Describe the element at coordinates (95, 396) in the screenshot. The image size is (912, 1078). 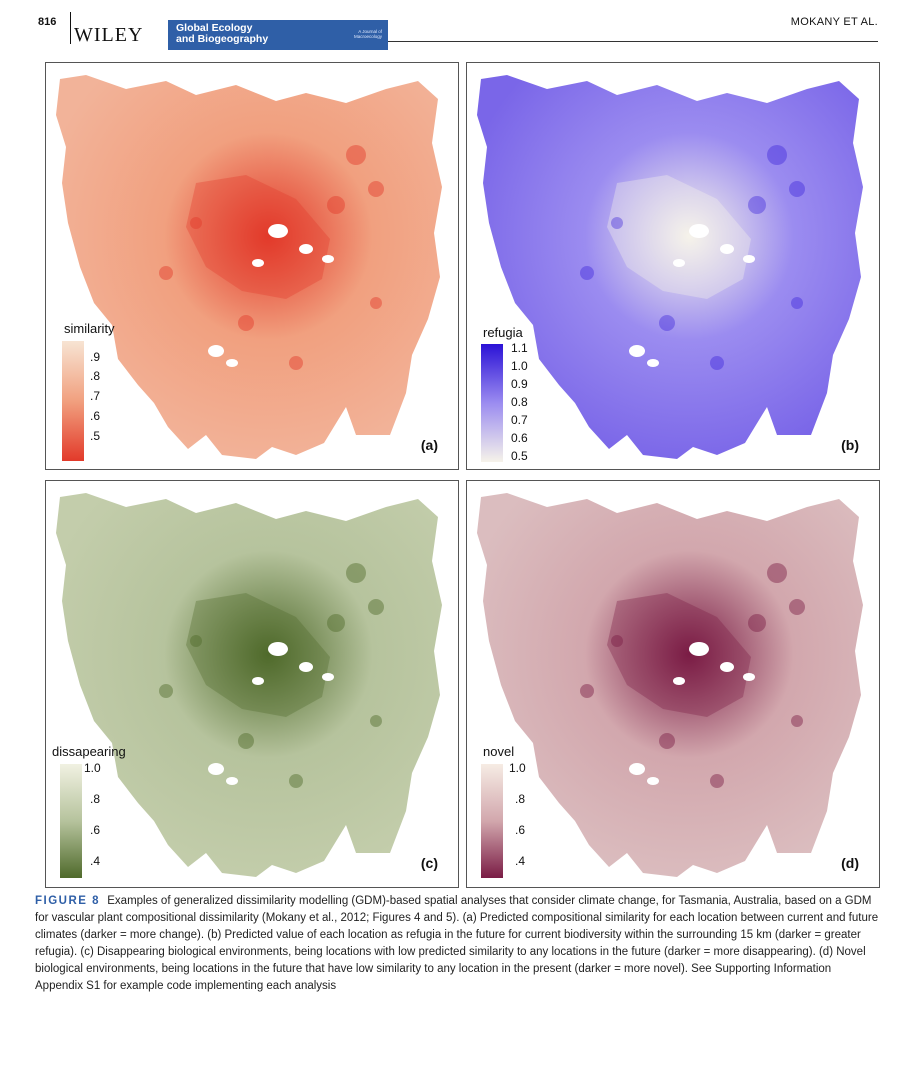
I see `legend-tick: .7` at that location.